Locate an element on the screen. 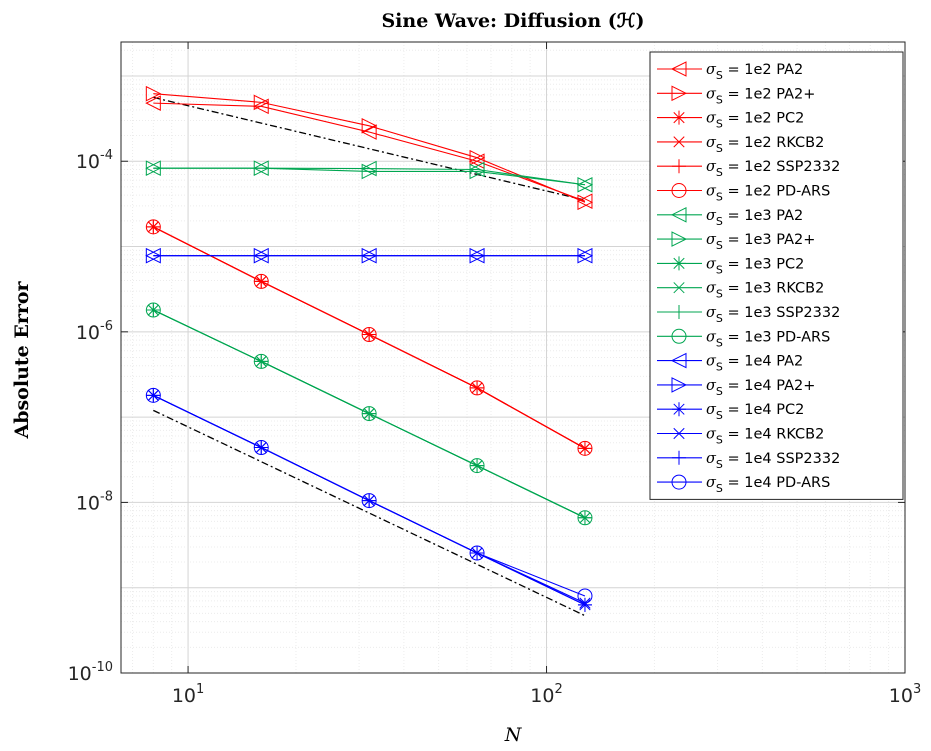 The height and width of the screenshot is (751, 931). legend-label: σS = 1e4 RKCB2 is located at coordinates (765, 437).